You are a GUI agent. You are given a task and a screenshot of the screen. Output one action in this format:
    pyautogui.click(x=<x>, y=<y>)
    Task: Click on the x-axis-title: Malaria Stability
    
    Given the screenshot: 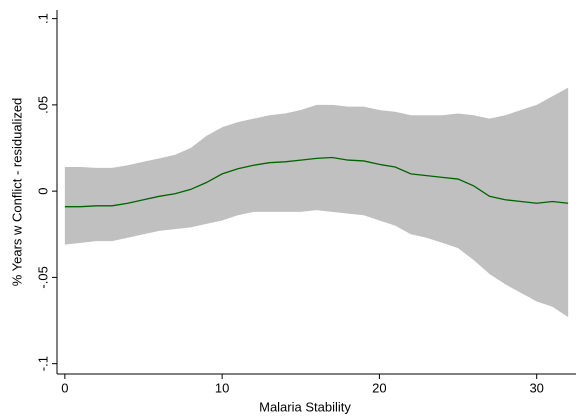 What is the action you would take?
    pyautogui.click(x=305, y=406)
    